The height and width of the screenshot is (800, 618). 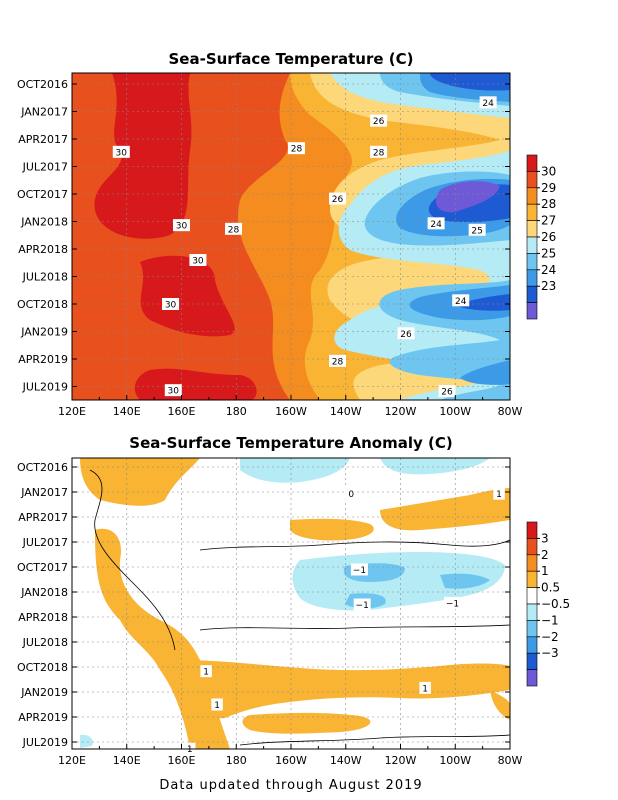 What do you see at coordinates (550, 653) in the screenshot?
I see `colorbar-label: −3` at bounding box center [550, 653].